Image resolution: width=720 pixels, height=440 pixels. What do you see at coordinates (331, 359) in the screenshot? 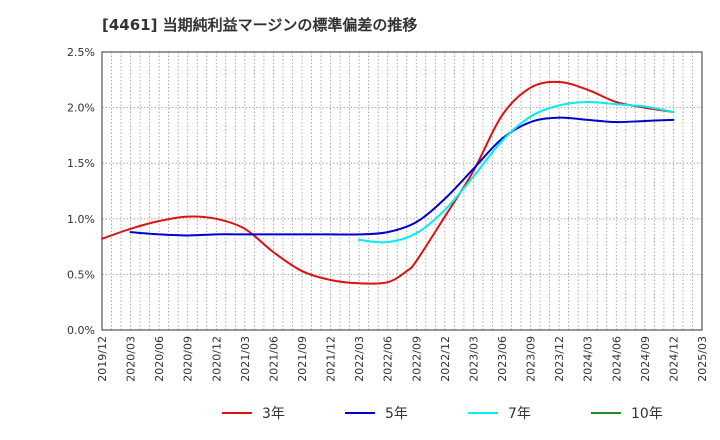
I see `x-tick-label: 2021/12` at bounding box center [331, 359].